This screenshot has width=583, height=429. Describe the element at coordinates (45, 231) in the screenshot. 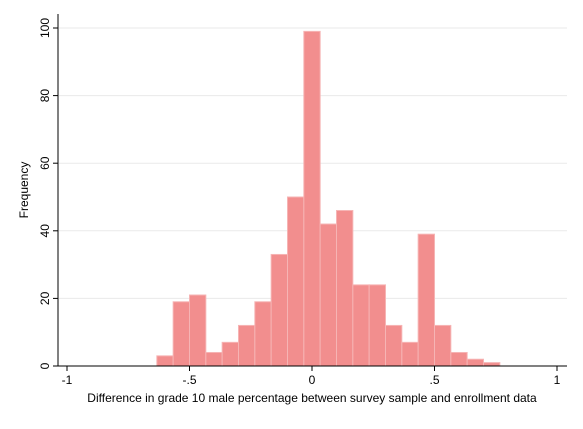

I see `y-tick-label-2: 40` at that location.